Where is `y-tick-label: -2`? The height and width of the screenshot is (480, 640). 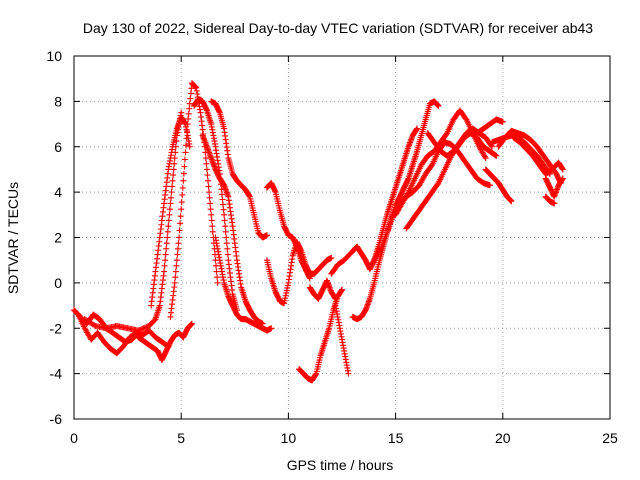 y-tick-label: -2 is located at coordinates (56, 328).